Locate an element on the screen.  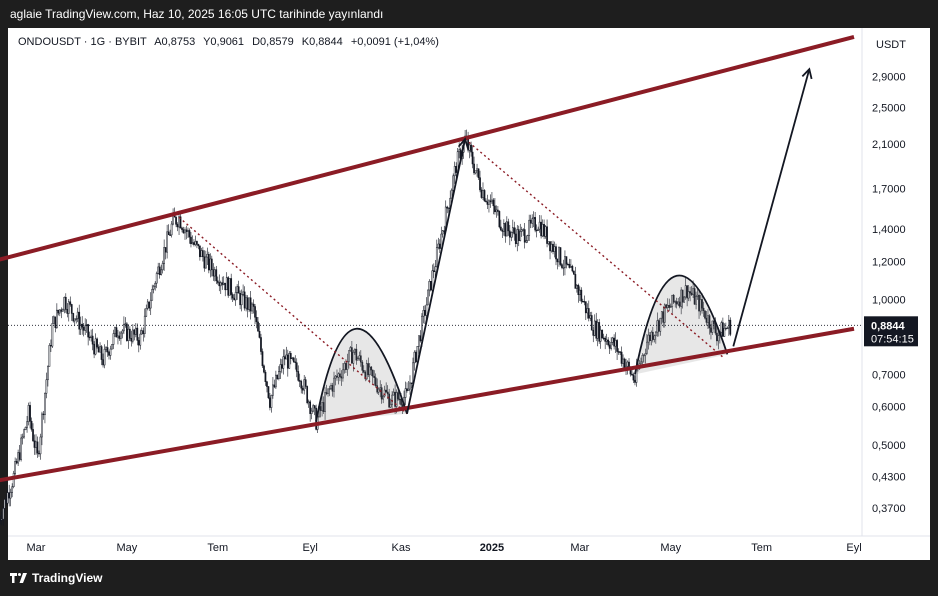
close-value: K0,8844 is located at coordinates (322, 42).